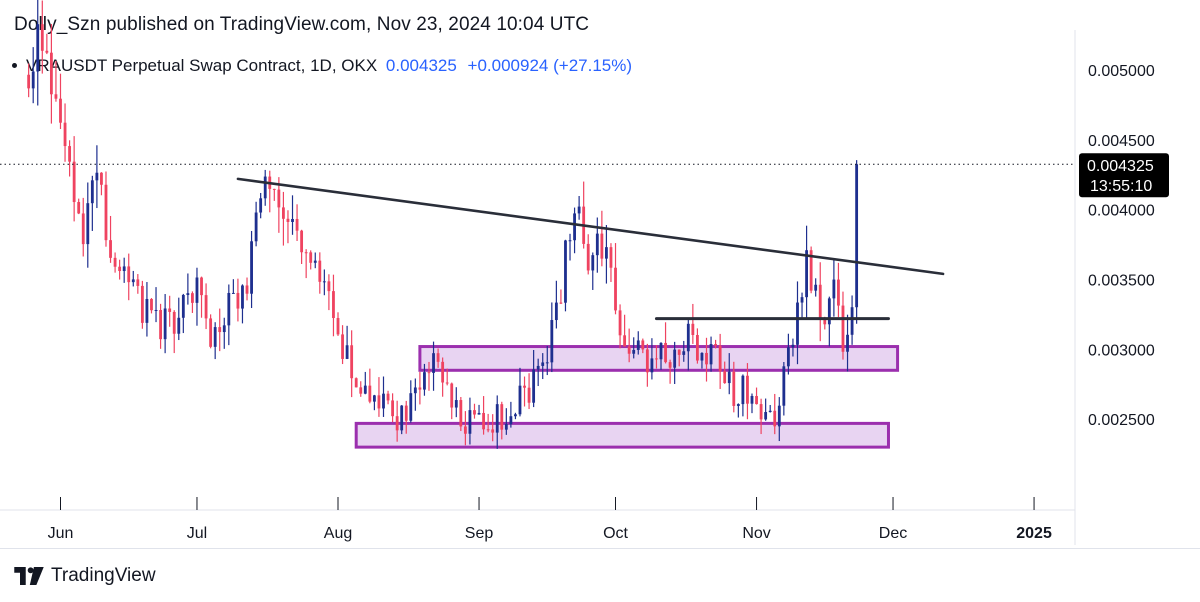 The width and height of the screenshot is (1200, 602). What do you see at coordinates (590, 226) in the screenshot?
I see `trend-line` at bounding box center [590, 226].